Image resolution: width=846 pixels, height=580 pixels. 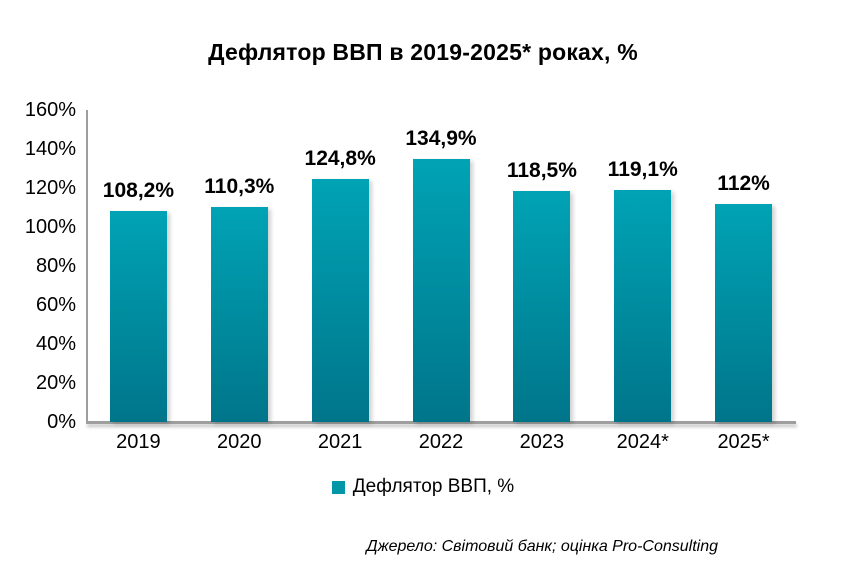 I want to click on bar-value-label: 118,5%, so click(x=541, y=170).